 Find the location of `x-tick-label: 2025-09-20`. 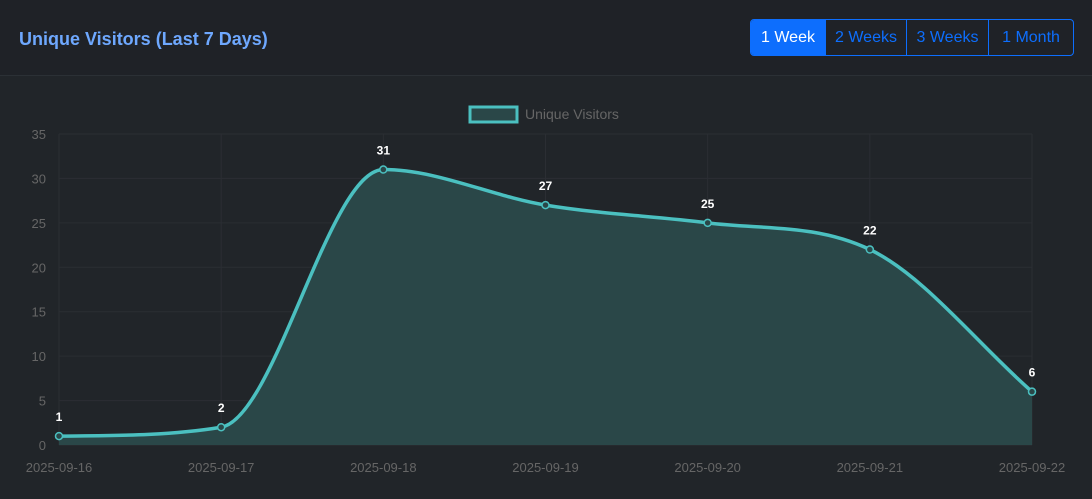

x-tick-label: 2025-09-20 is located at coordinates (707, 467).